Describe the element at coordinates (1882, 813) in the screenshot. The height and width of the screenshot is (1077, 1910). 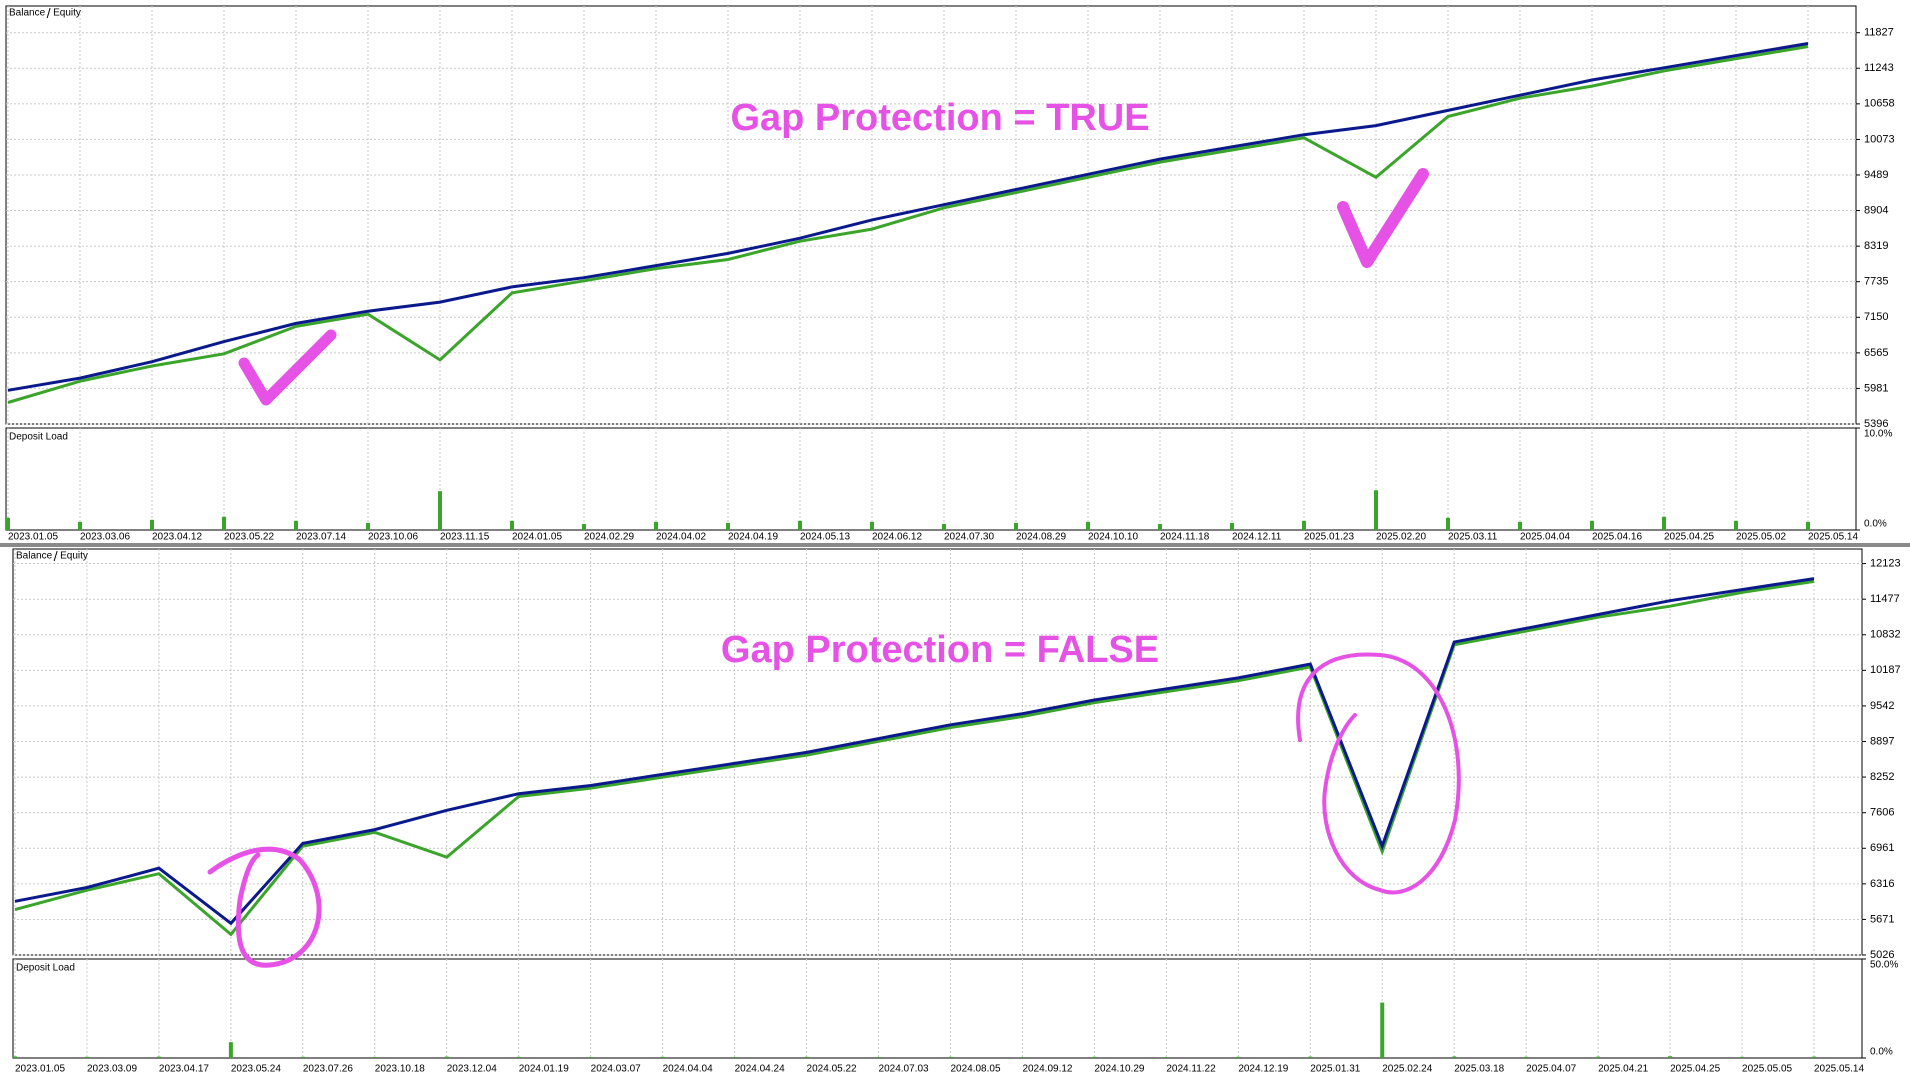
I see `y-tick-label: 7606` at that location.